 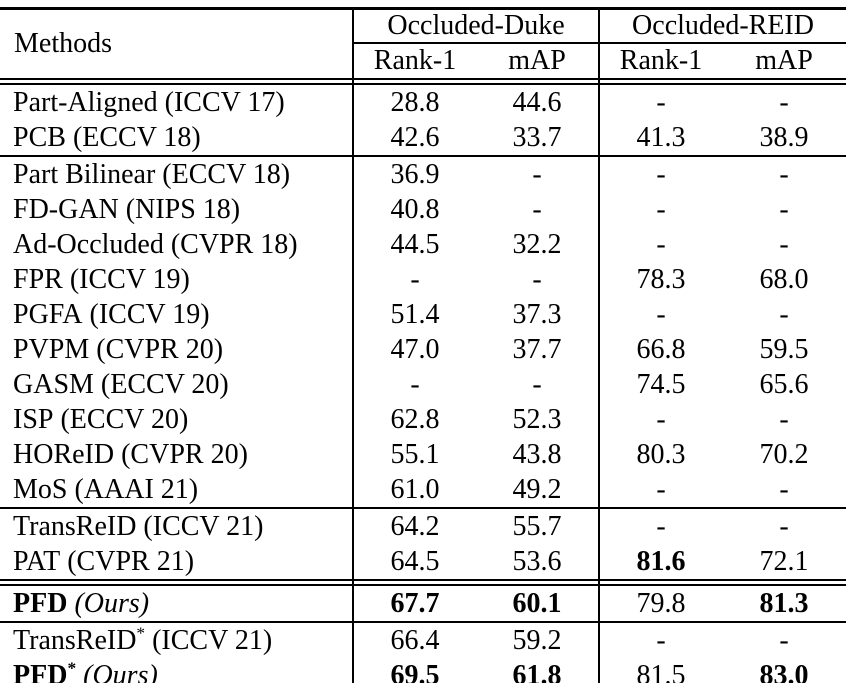 What do you see at coordinates (64, 454) in the screenshot?
I see `method-name: HOReID` at bounding box center [64, 454].